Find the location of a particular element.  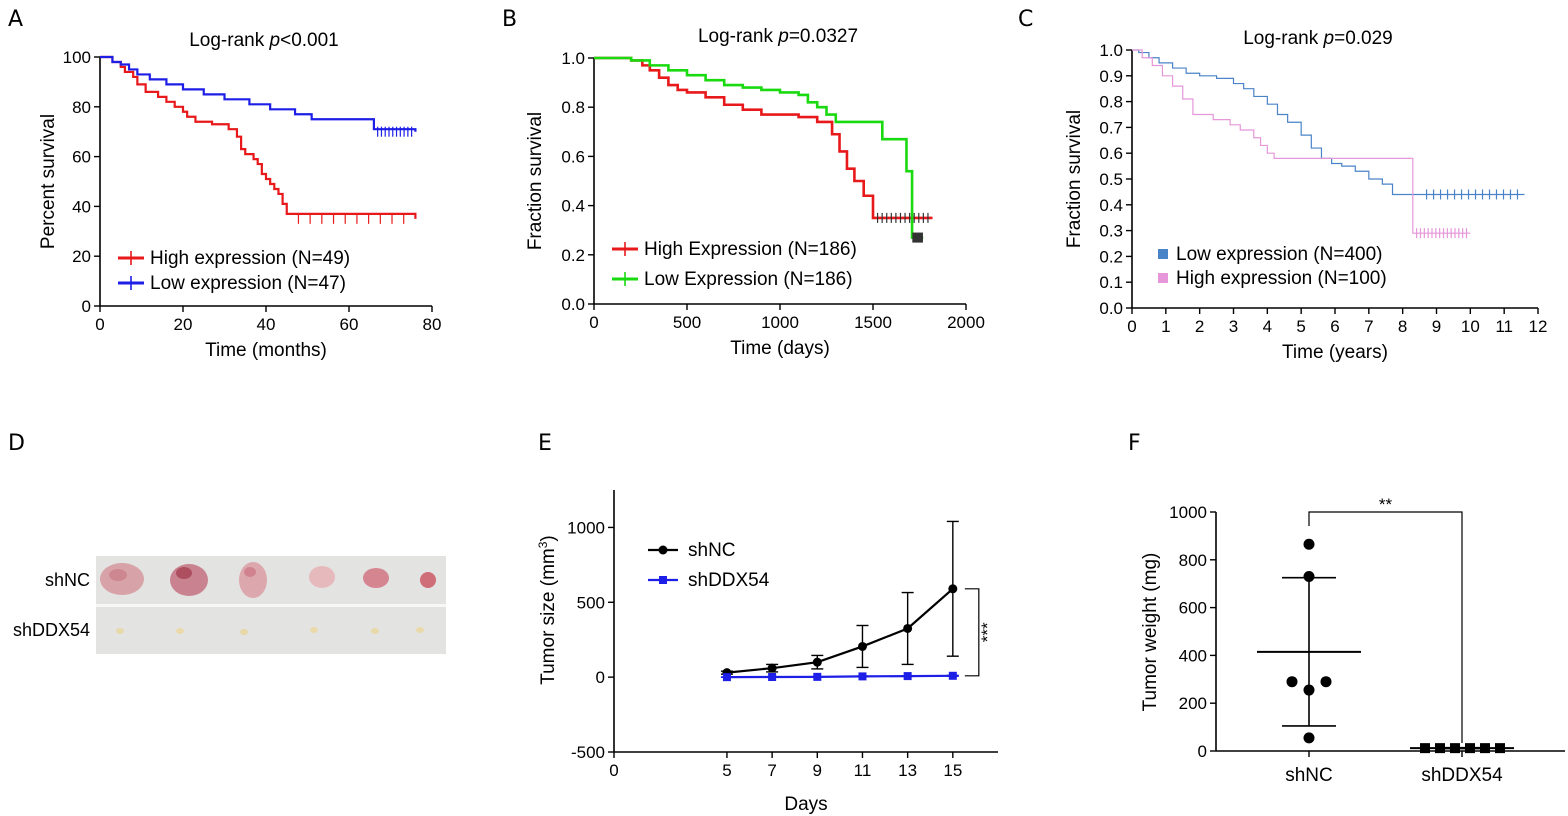

x-axis-label: Time (years) is located at coordinates (1335, 352).